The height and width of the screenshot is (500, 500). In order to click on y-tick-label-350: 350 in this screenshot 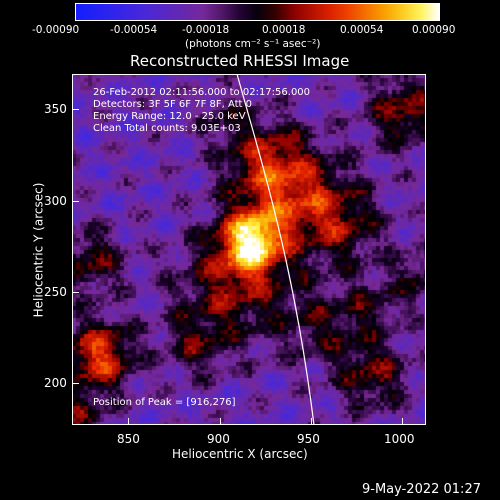, I will do `click(55, 109)`.